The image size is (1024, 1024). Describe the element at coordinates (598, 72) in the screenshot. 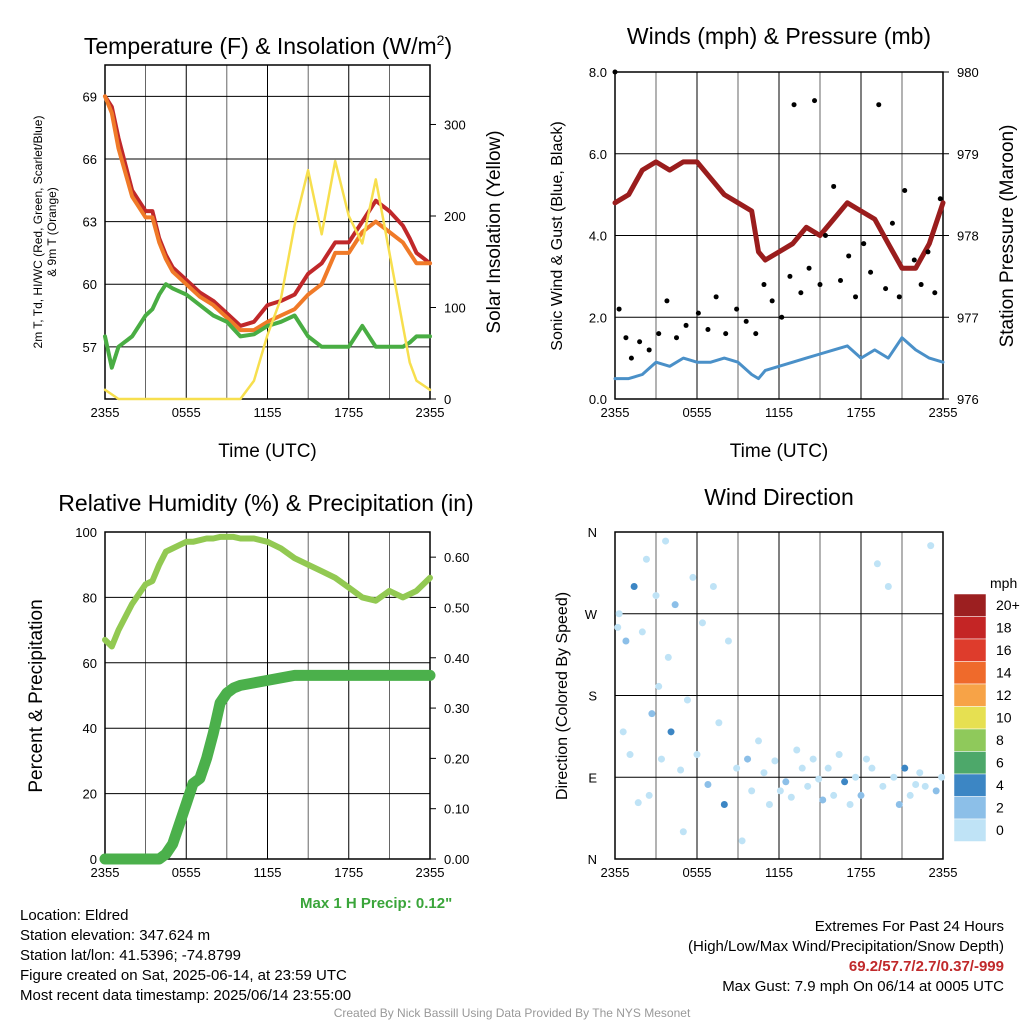

I see `y-tick-label: 8.0` at that location.